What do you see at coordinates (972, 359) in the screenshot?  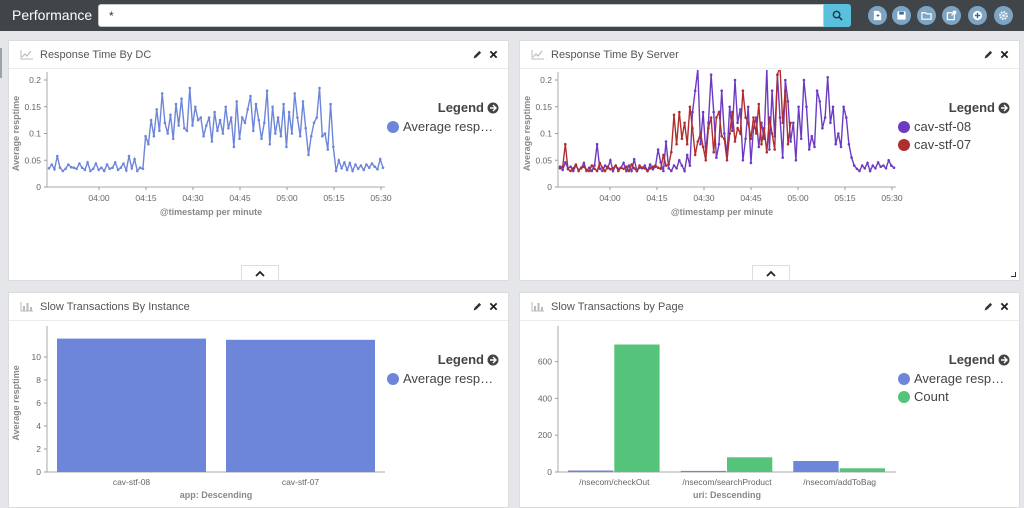 I see `legend-title: Legend` at bounding box center [972, 359].